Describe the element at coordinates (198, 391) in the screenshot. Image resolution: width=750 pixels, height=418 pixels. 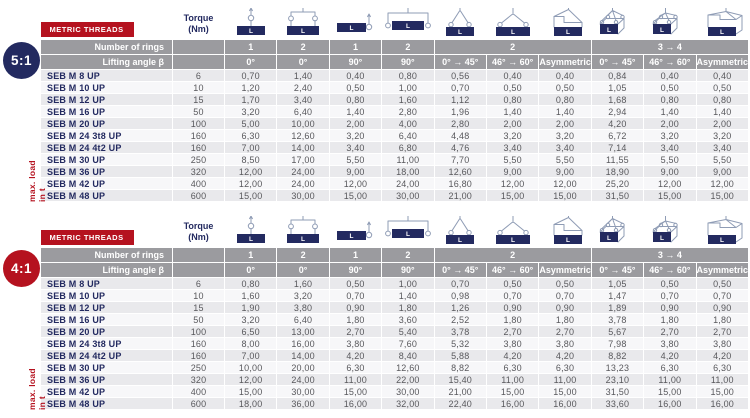
I see `torque-value: 400` at that location.